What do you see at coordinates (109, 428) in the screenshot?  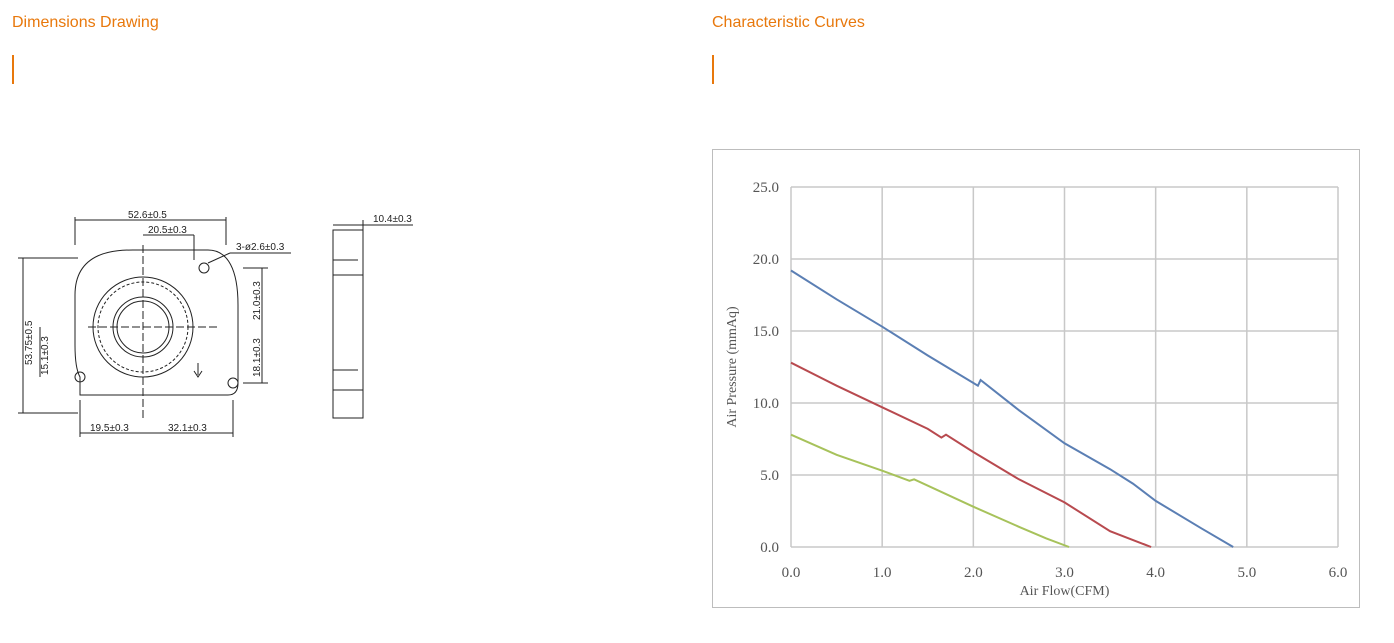 I see `dim-bottom-left: 19.5±0.3` at bounding box center [109, 428].